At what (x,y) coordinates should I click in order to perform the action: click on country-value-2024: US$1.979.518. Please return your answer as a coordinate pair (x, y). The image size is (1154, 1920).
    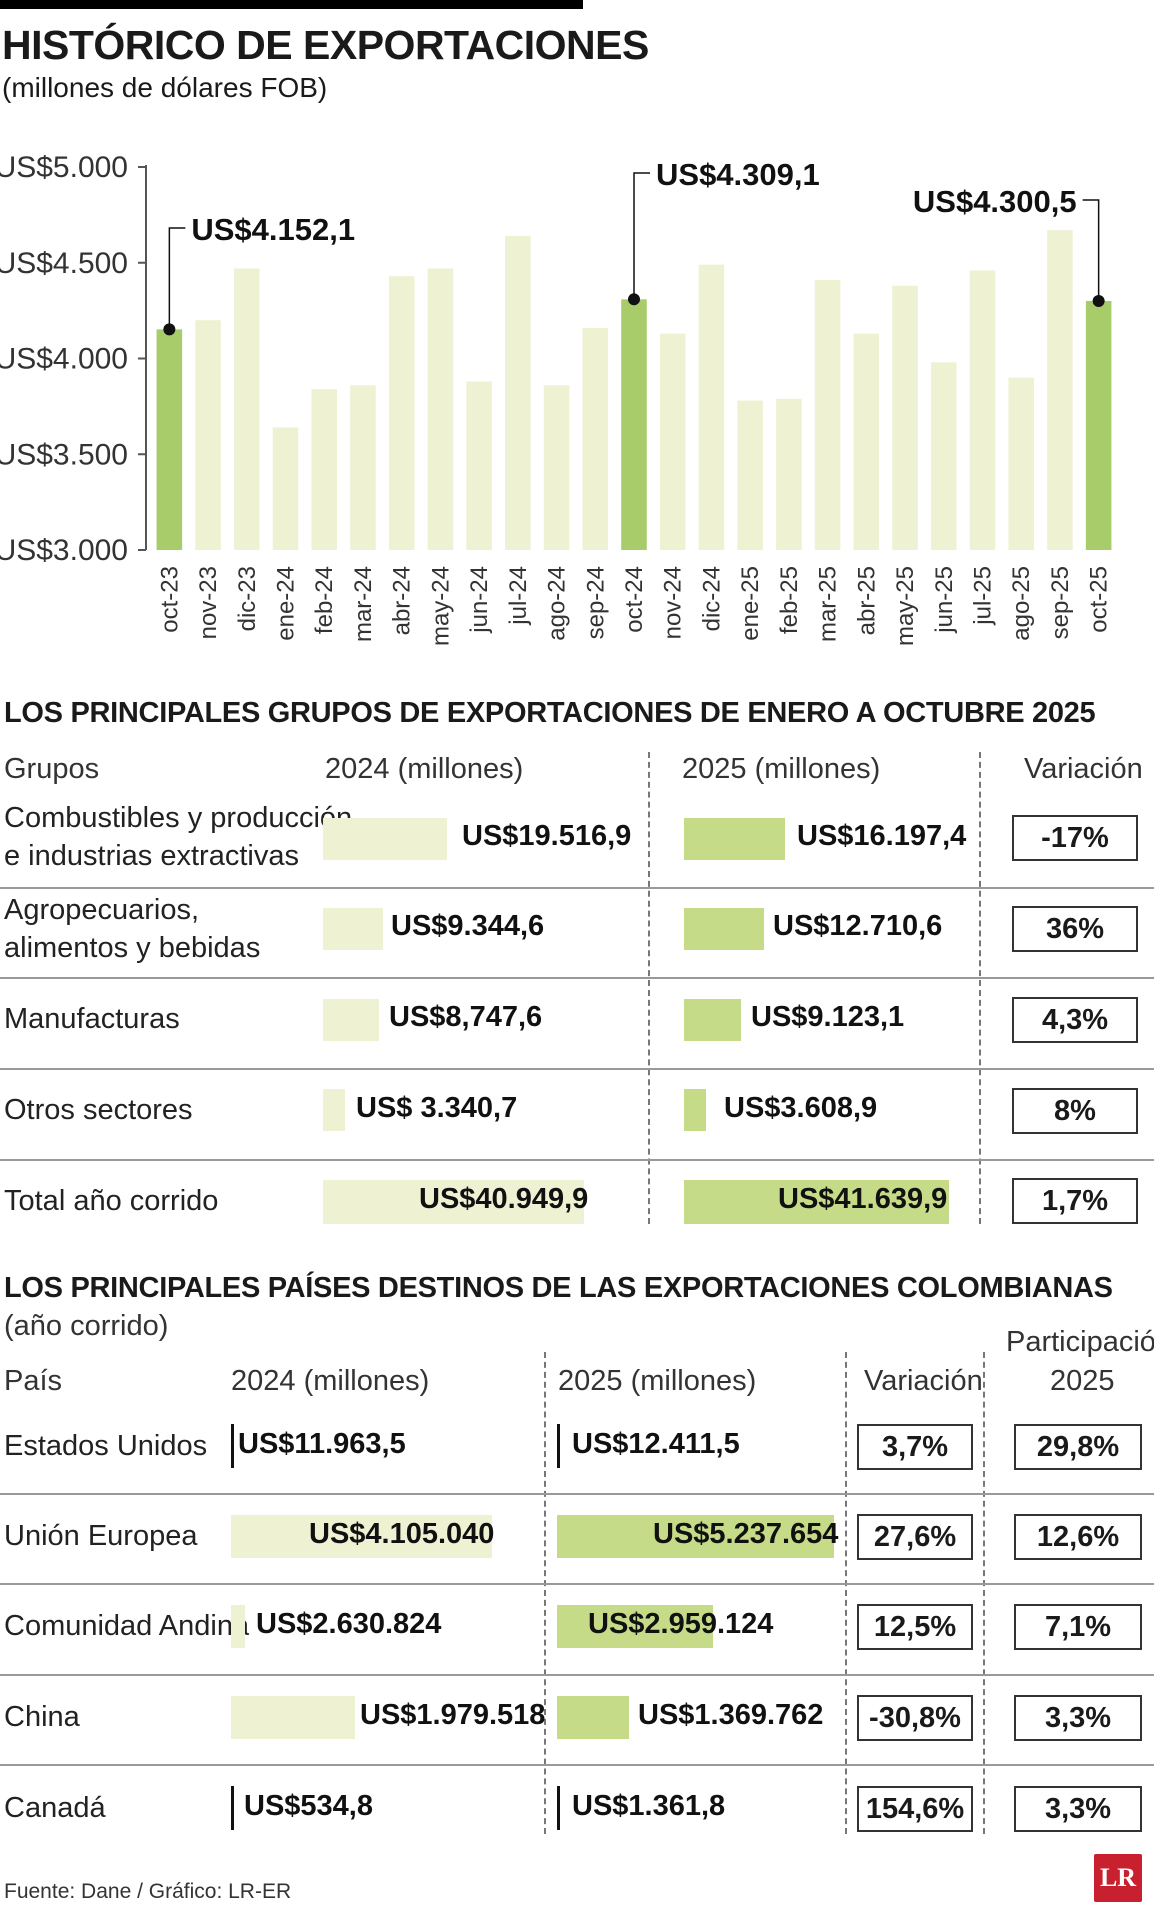
    Looking at the image, I should click on (453, 1715).